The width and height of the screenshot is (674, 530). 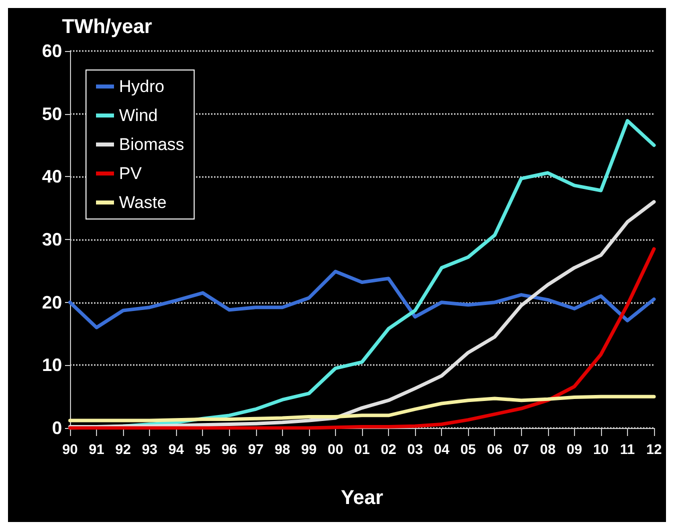 I want to click on x-tick-label: 96, so click(x=229, y=449).